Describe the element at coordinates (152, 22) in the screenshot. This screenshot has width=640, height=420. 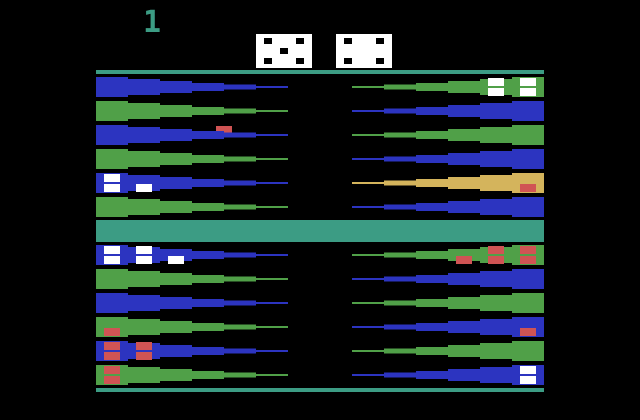
I see `player-number: 1` at that location.